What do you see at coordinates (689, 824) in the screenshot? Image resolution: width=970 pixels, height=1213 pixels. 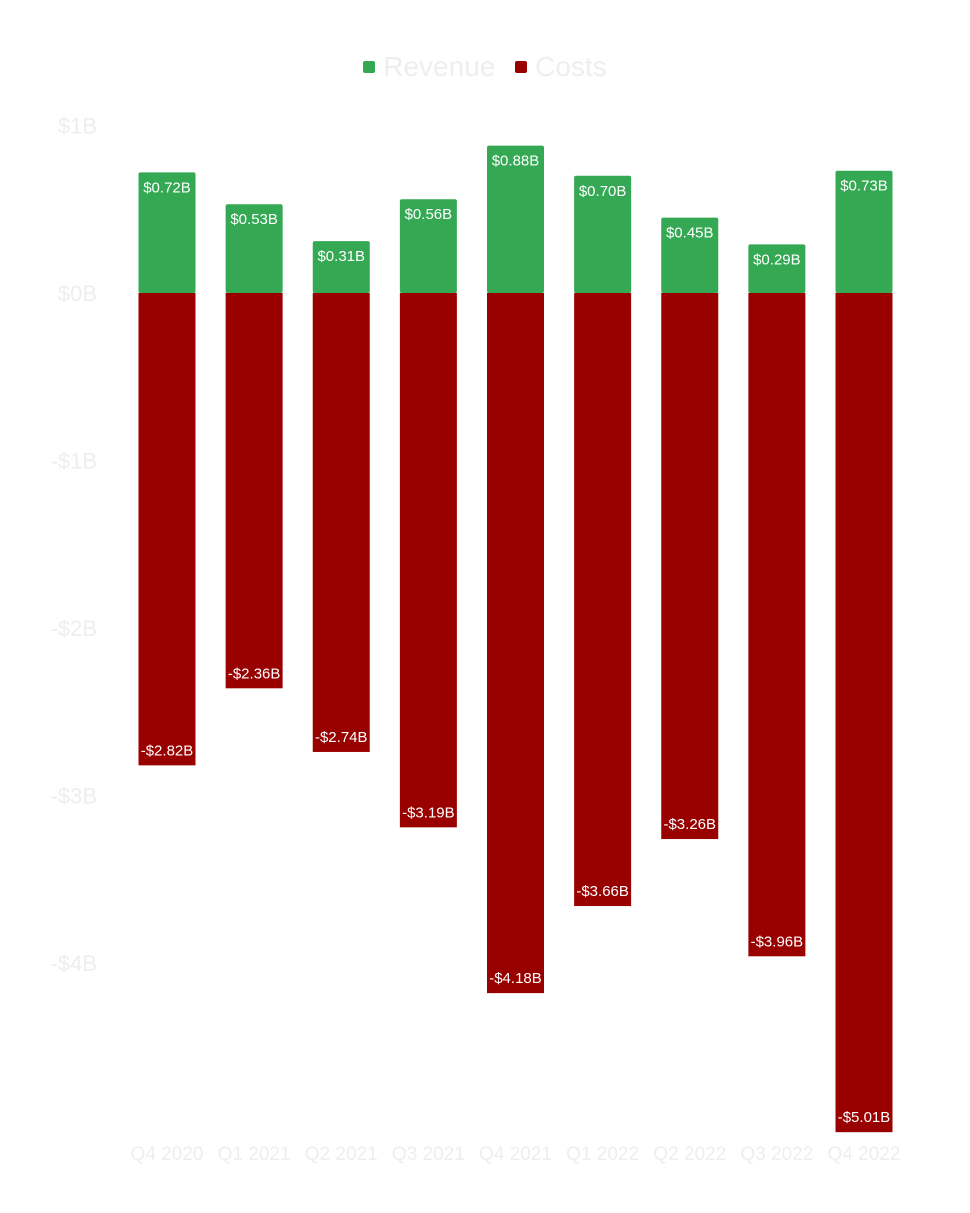 I see `costs-data-label: -$3.26B` at bounding box center [689, 824].